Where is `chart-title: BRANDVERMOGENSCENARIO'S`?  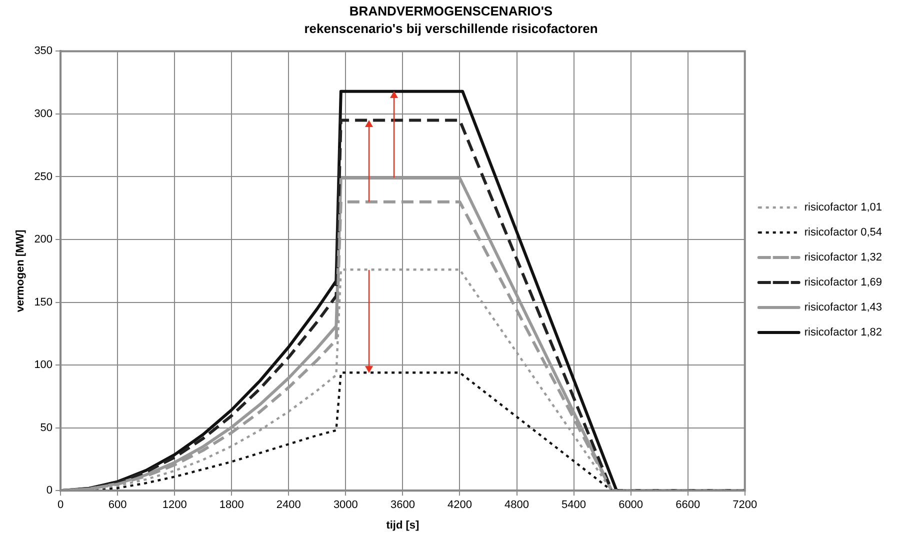
chart-title: BRANDVERMOGENSCENARIO'S is located at coordinates (451, 10).